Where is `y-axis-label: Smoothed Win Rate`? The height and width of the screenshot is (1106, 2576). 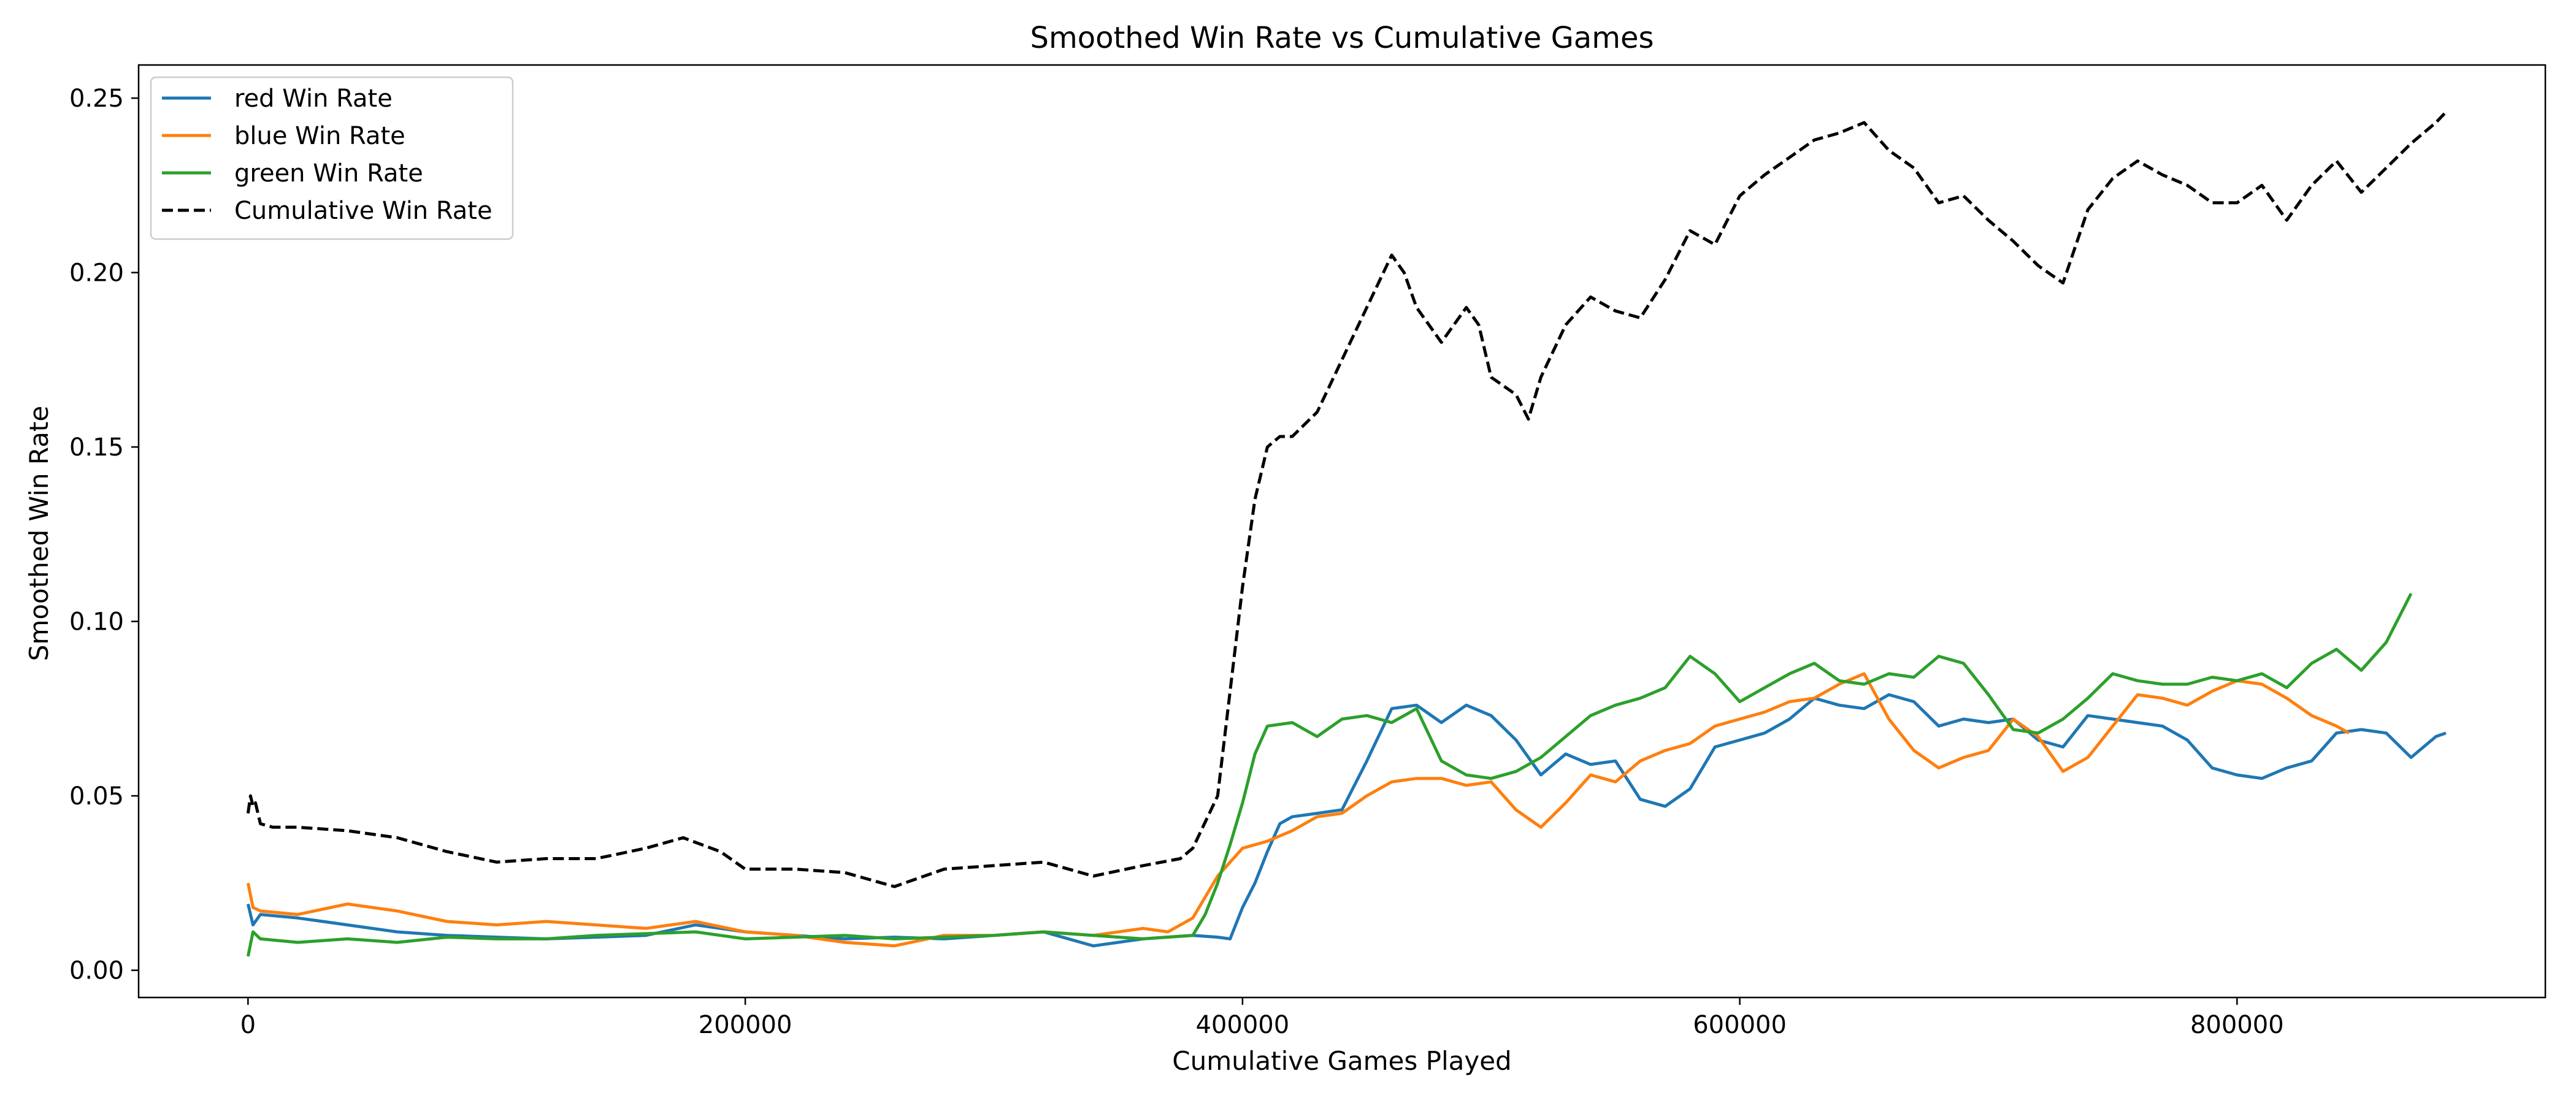 y-axis-label: Smoothed Win Rate is located at coordinates (39, 533).